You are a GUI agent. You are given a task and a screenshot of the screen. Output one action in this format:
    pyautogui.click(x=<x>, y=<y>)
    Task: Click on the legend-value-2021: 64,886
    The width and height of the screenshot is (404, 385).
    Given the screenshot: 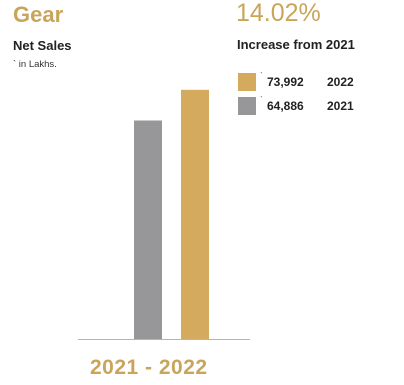 What is the action you would take?
    pyautogui.click(x=285, y=106)
    